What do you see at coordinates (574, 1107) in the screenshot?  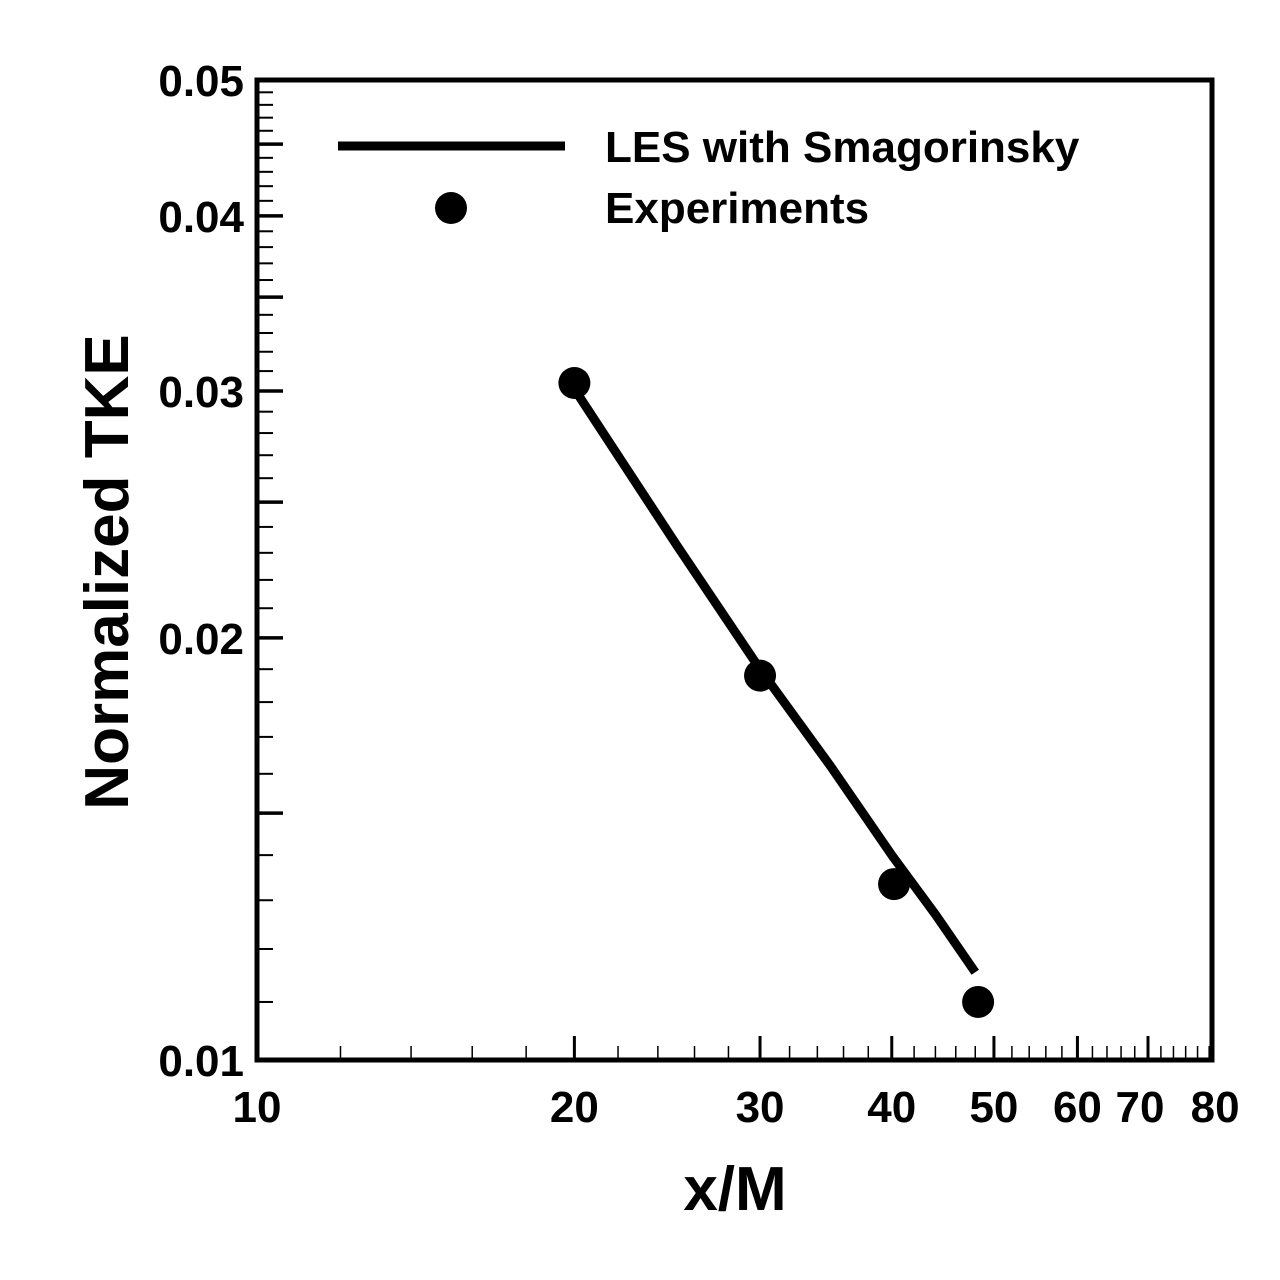 I see `x-tick-label: 20` at bounding box center [574, 1107].